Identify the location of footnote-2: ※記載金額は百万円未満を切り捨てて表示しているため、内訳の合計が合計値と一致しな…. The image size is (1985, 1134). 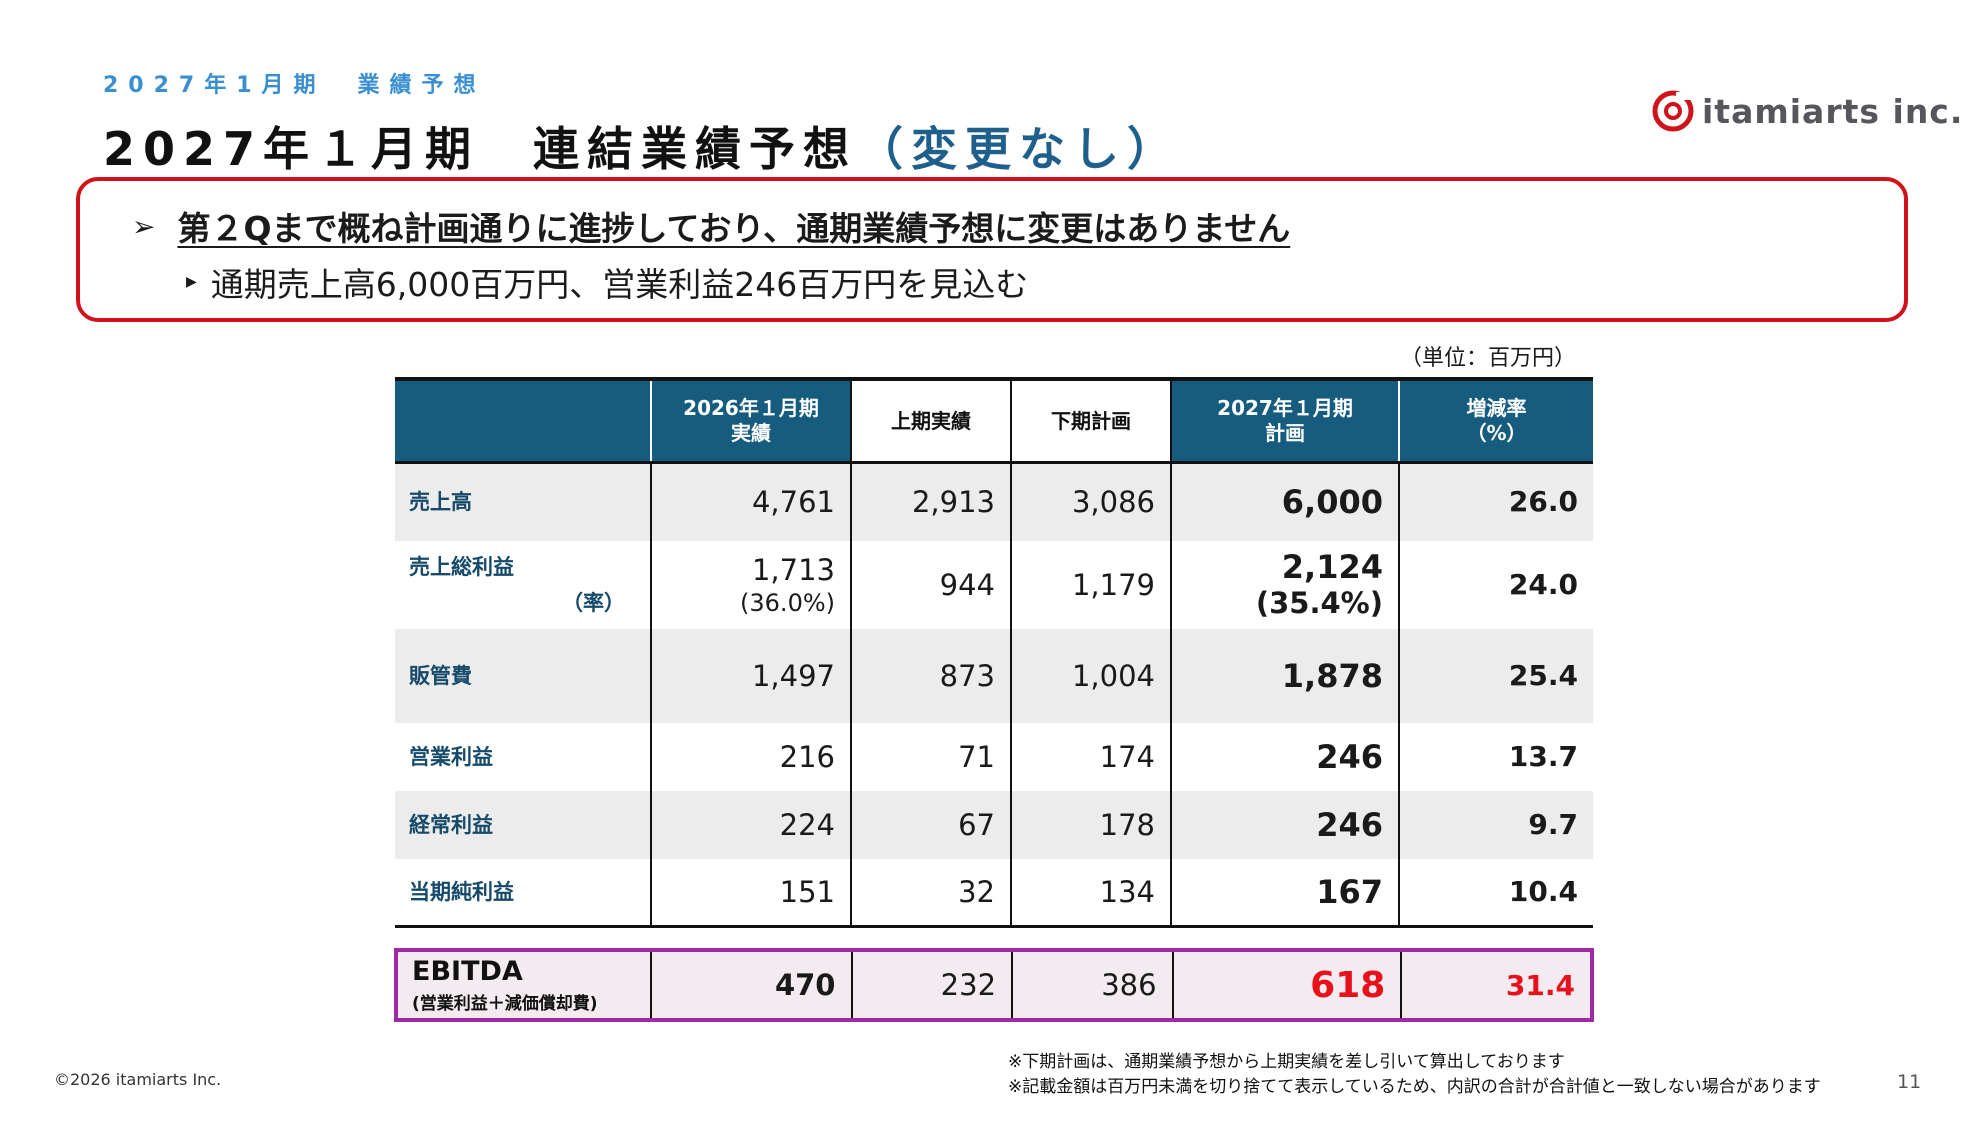
(1414, 1087).